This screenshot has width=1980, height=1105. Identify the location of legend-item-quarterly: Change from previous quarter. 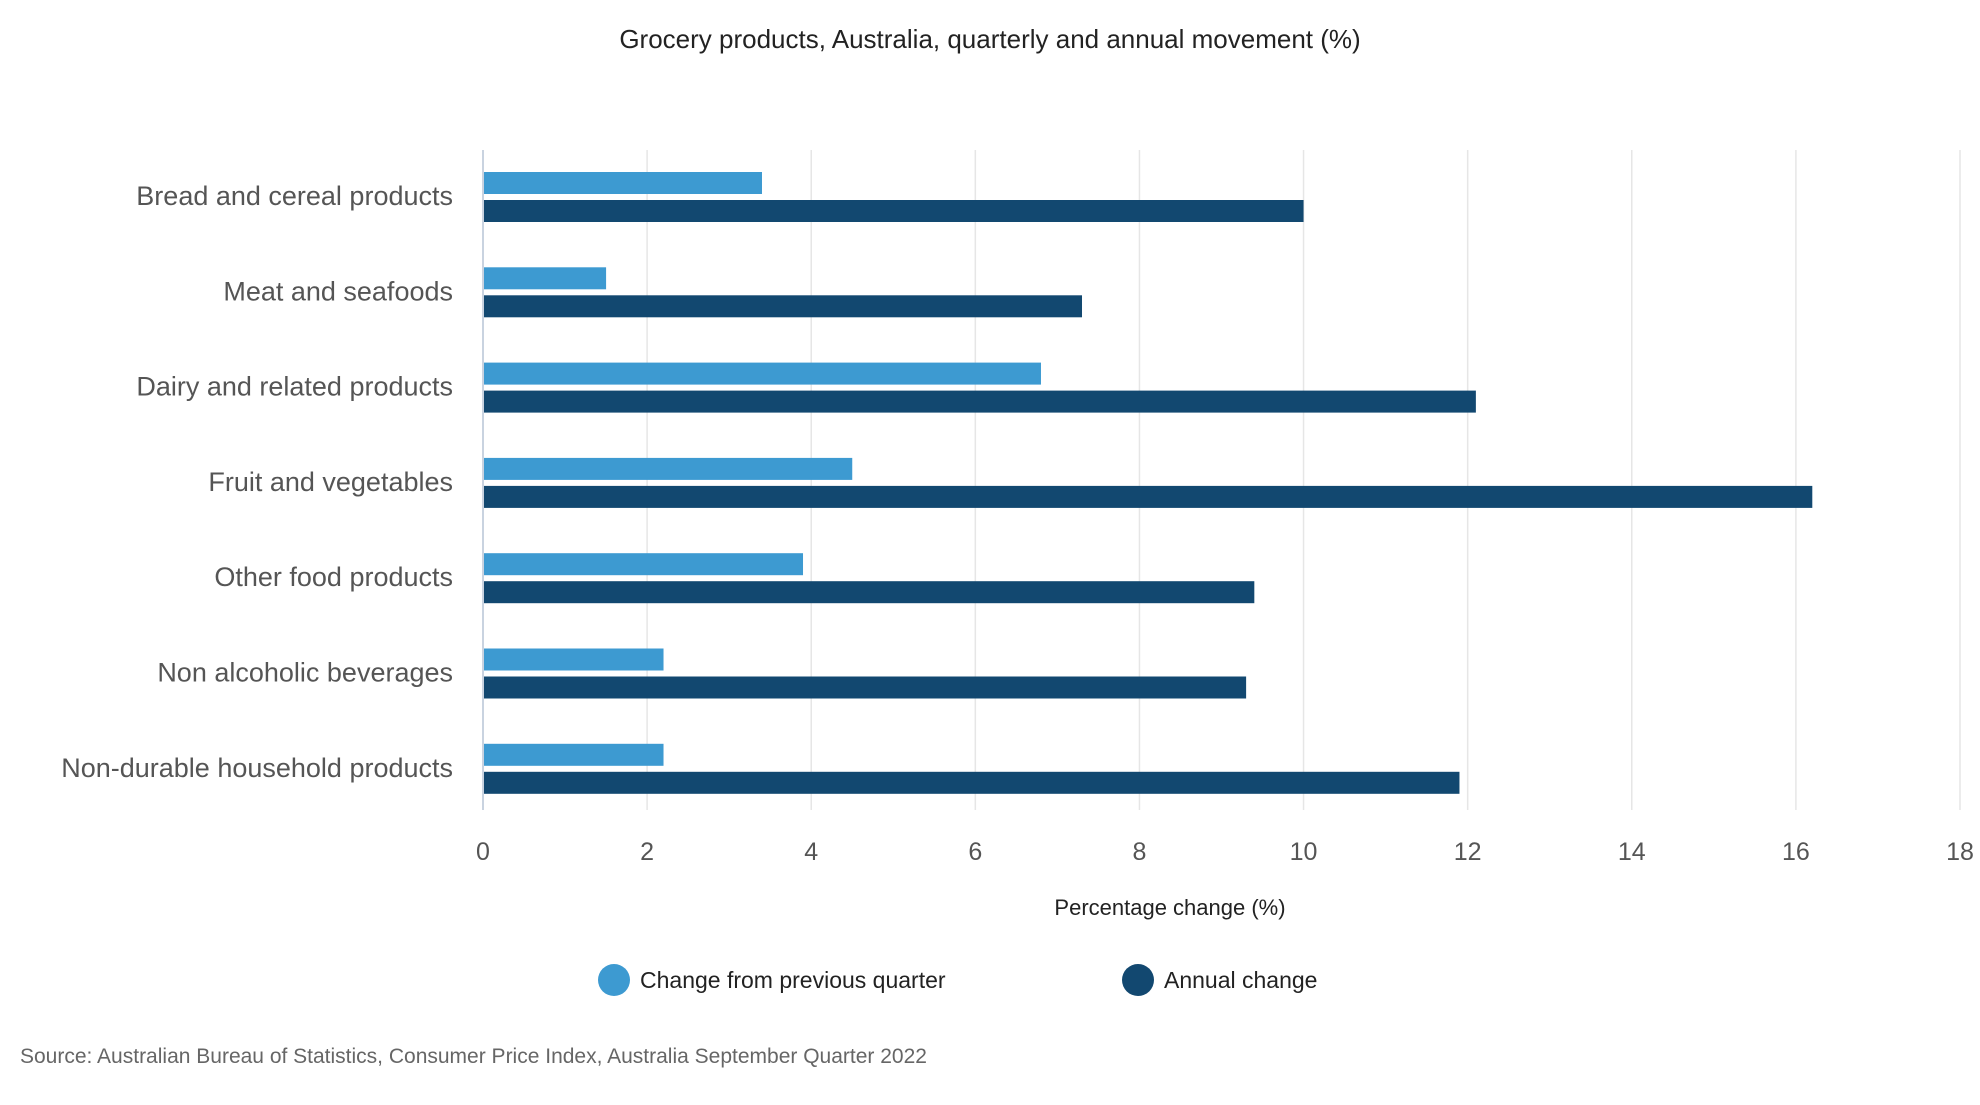
(772, 980).